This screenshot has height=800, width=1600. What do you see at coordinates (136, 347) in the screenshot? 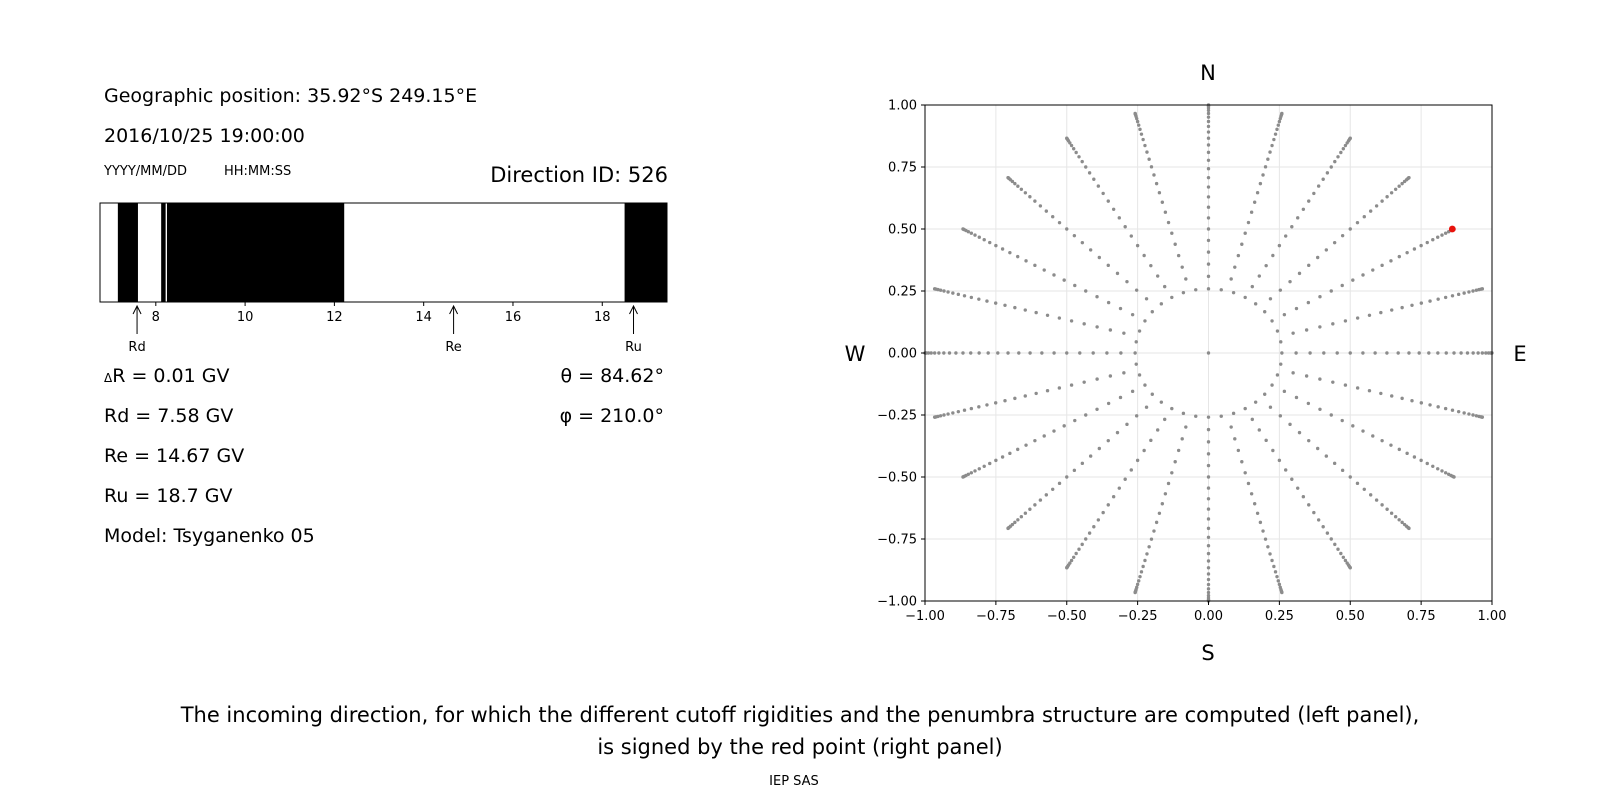
I see `marker-label-rd: Rd` at bounding box center [136, 347].